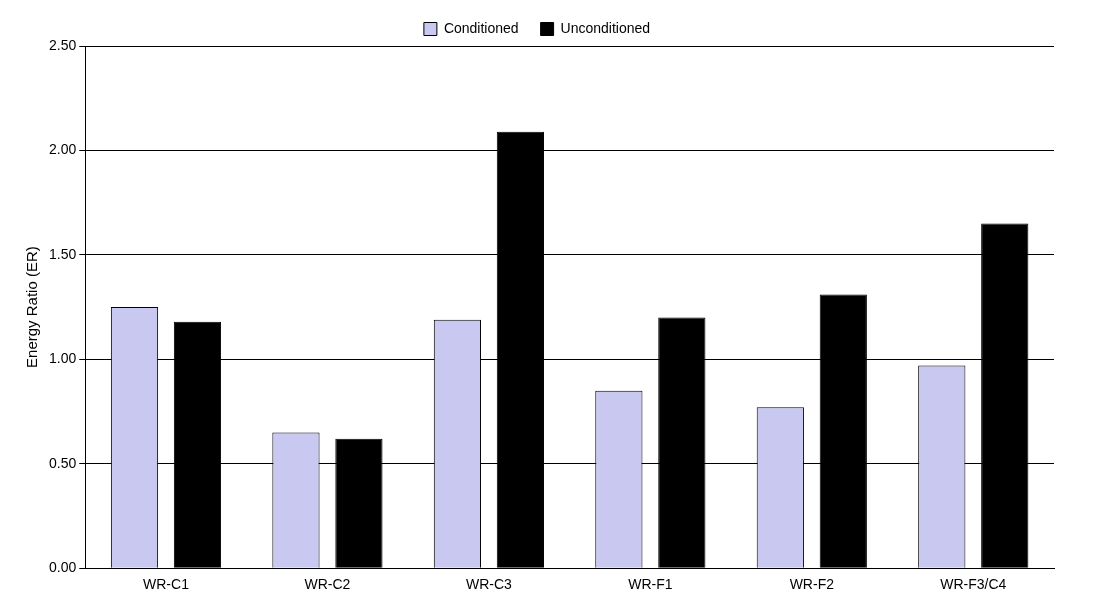 The height and width of the screenshot is (607, 1104). What do you see at coordinates (32, 307) in the screenshot?
I see `y-axis-title: Energy Ratio (ER)` at bounding box center [32, 307].